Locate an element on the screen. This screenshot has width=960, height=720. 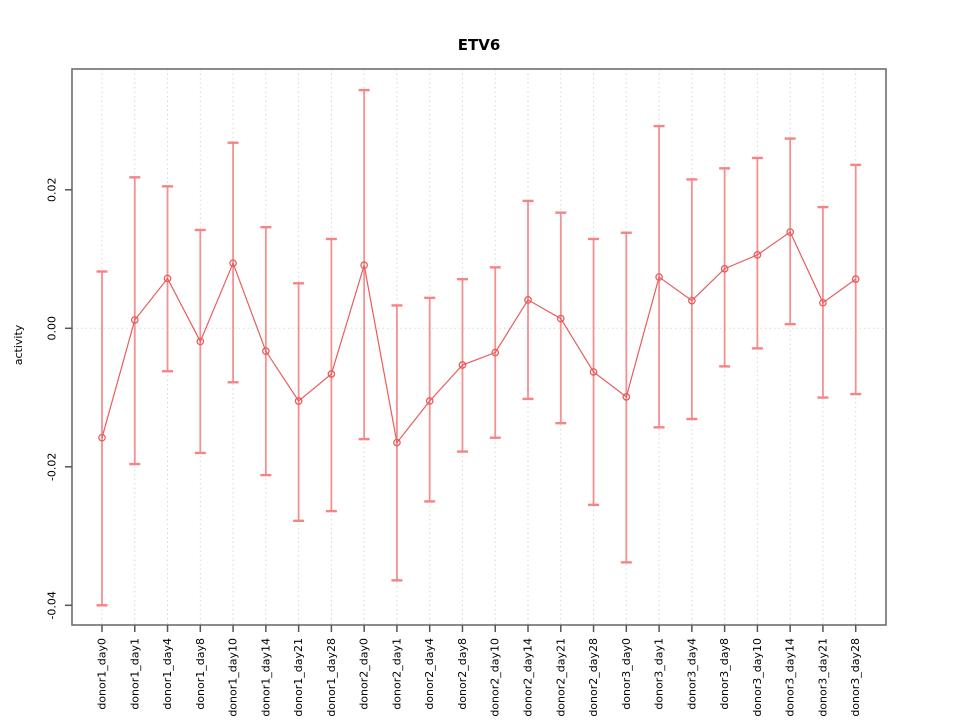
x-tick-label: donor3_day4 is located at coordinates (691, 674).